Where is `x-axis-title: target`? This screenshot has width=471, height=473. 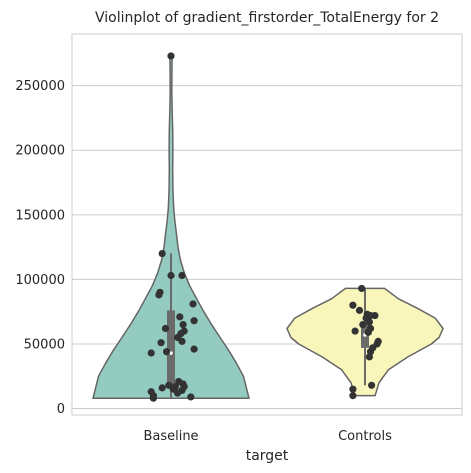
x-axis-title: target is located at coordinates (267, 456).